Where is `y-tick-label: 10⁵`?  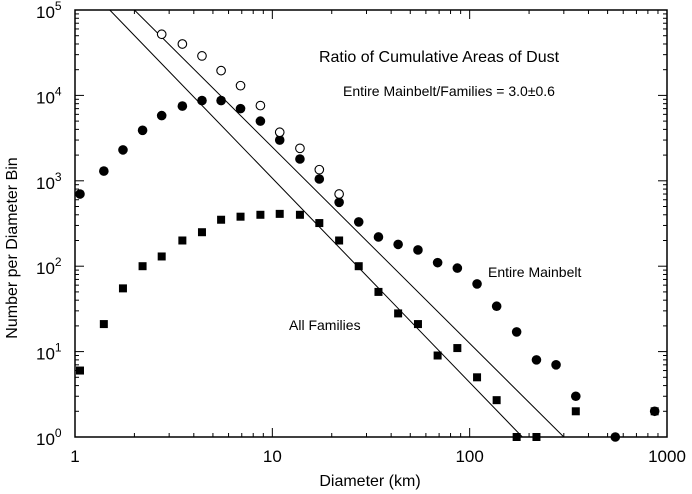
y-tick-label: 10⁵ is located at coordinates (49, 11).